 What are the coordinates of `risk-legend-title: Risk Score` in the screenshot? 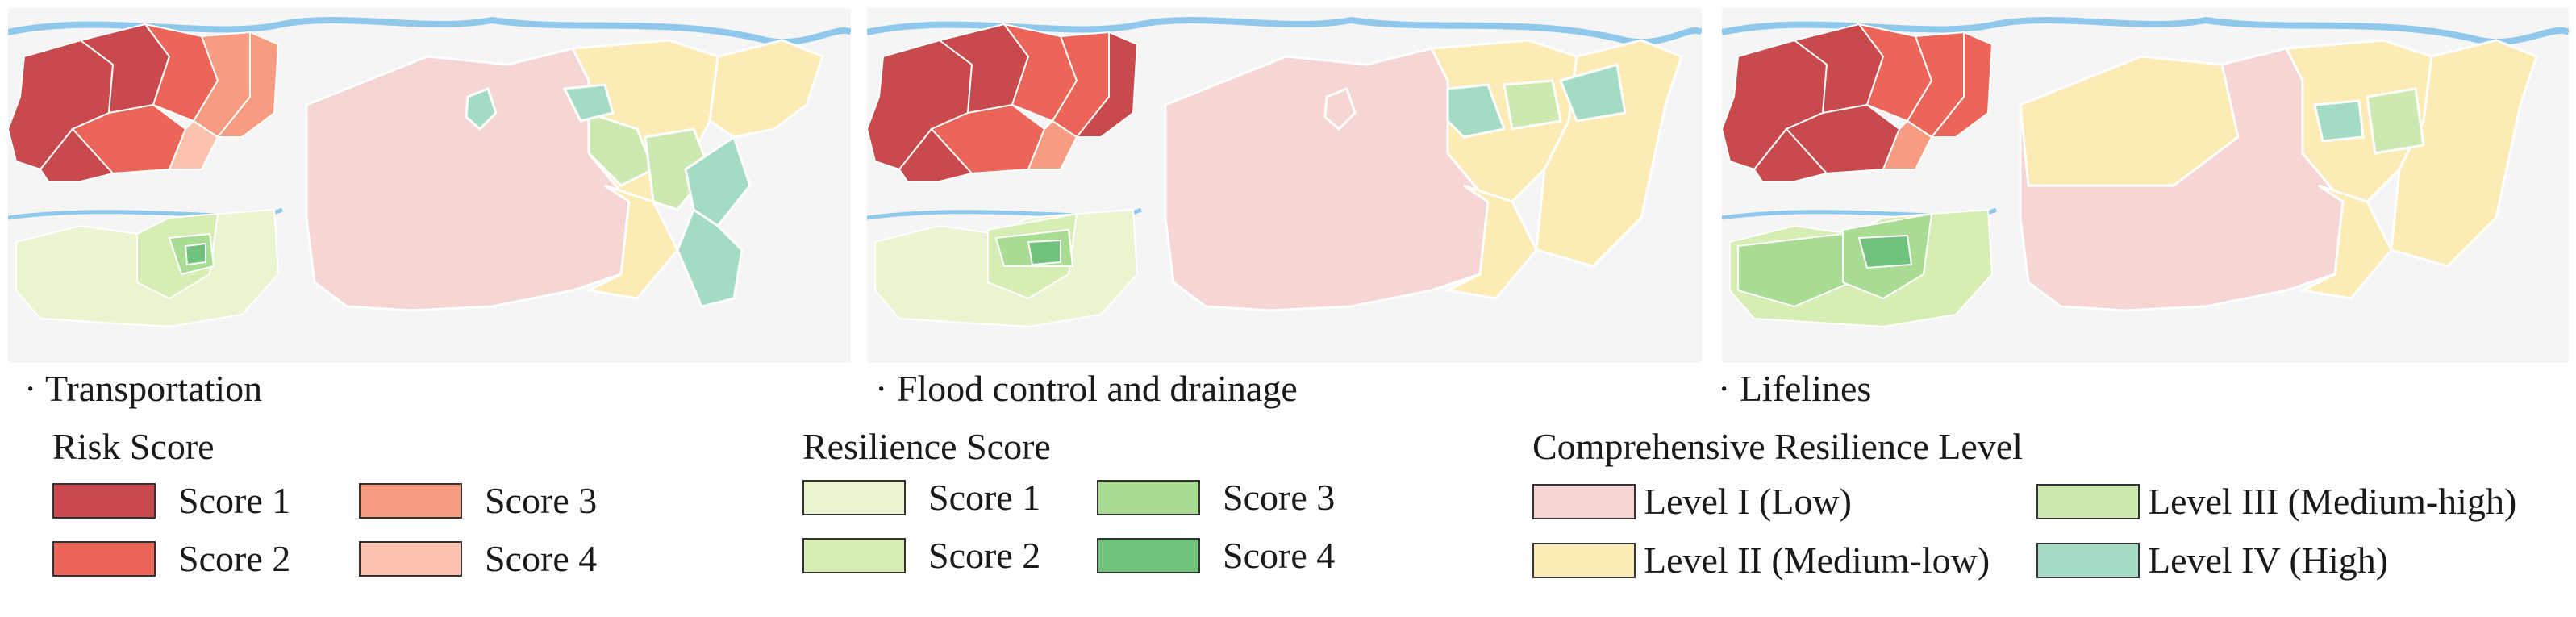 It's located at (133, 446).